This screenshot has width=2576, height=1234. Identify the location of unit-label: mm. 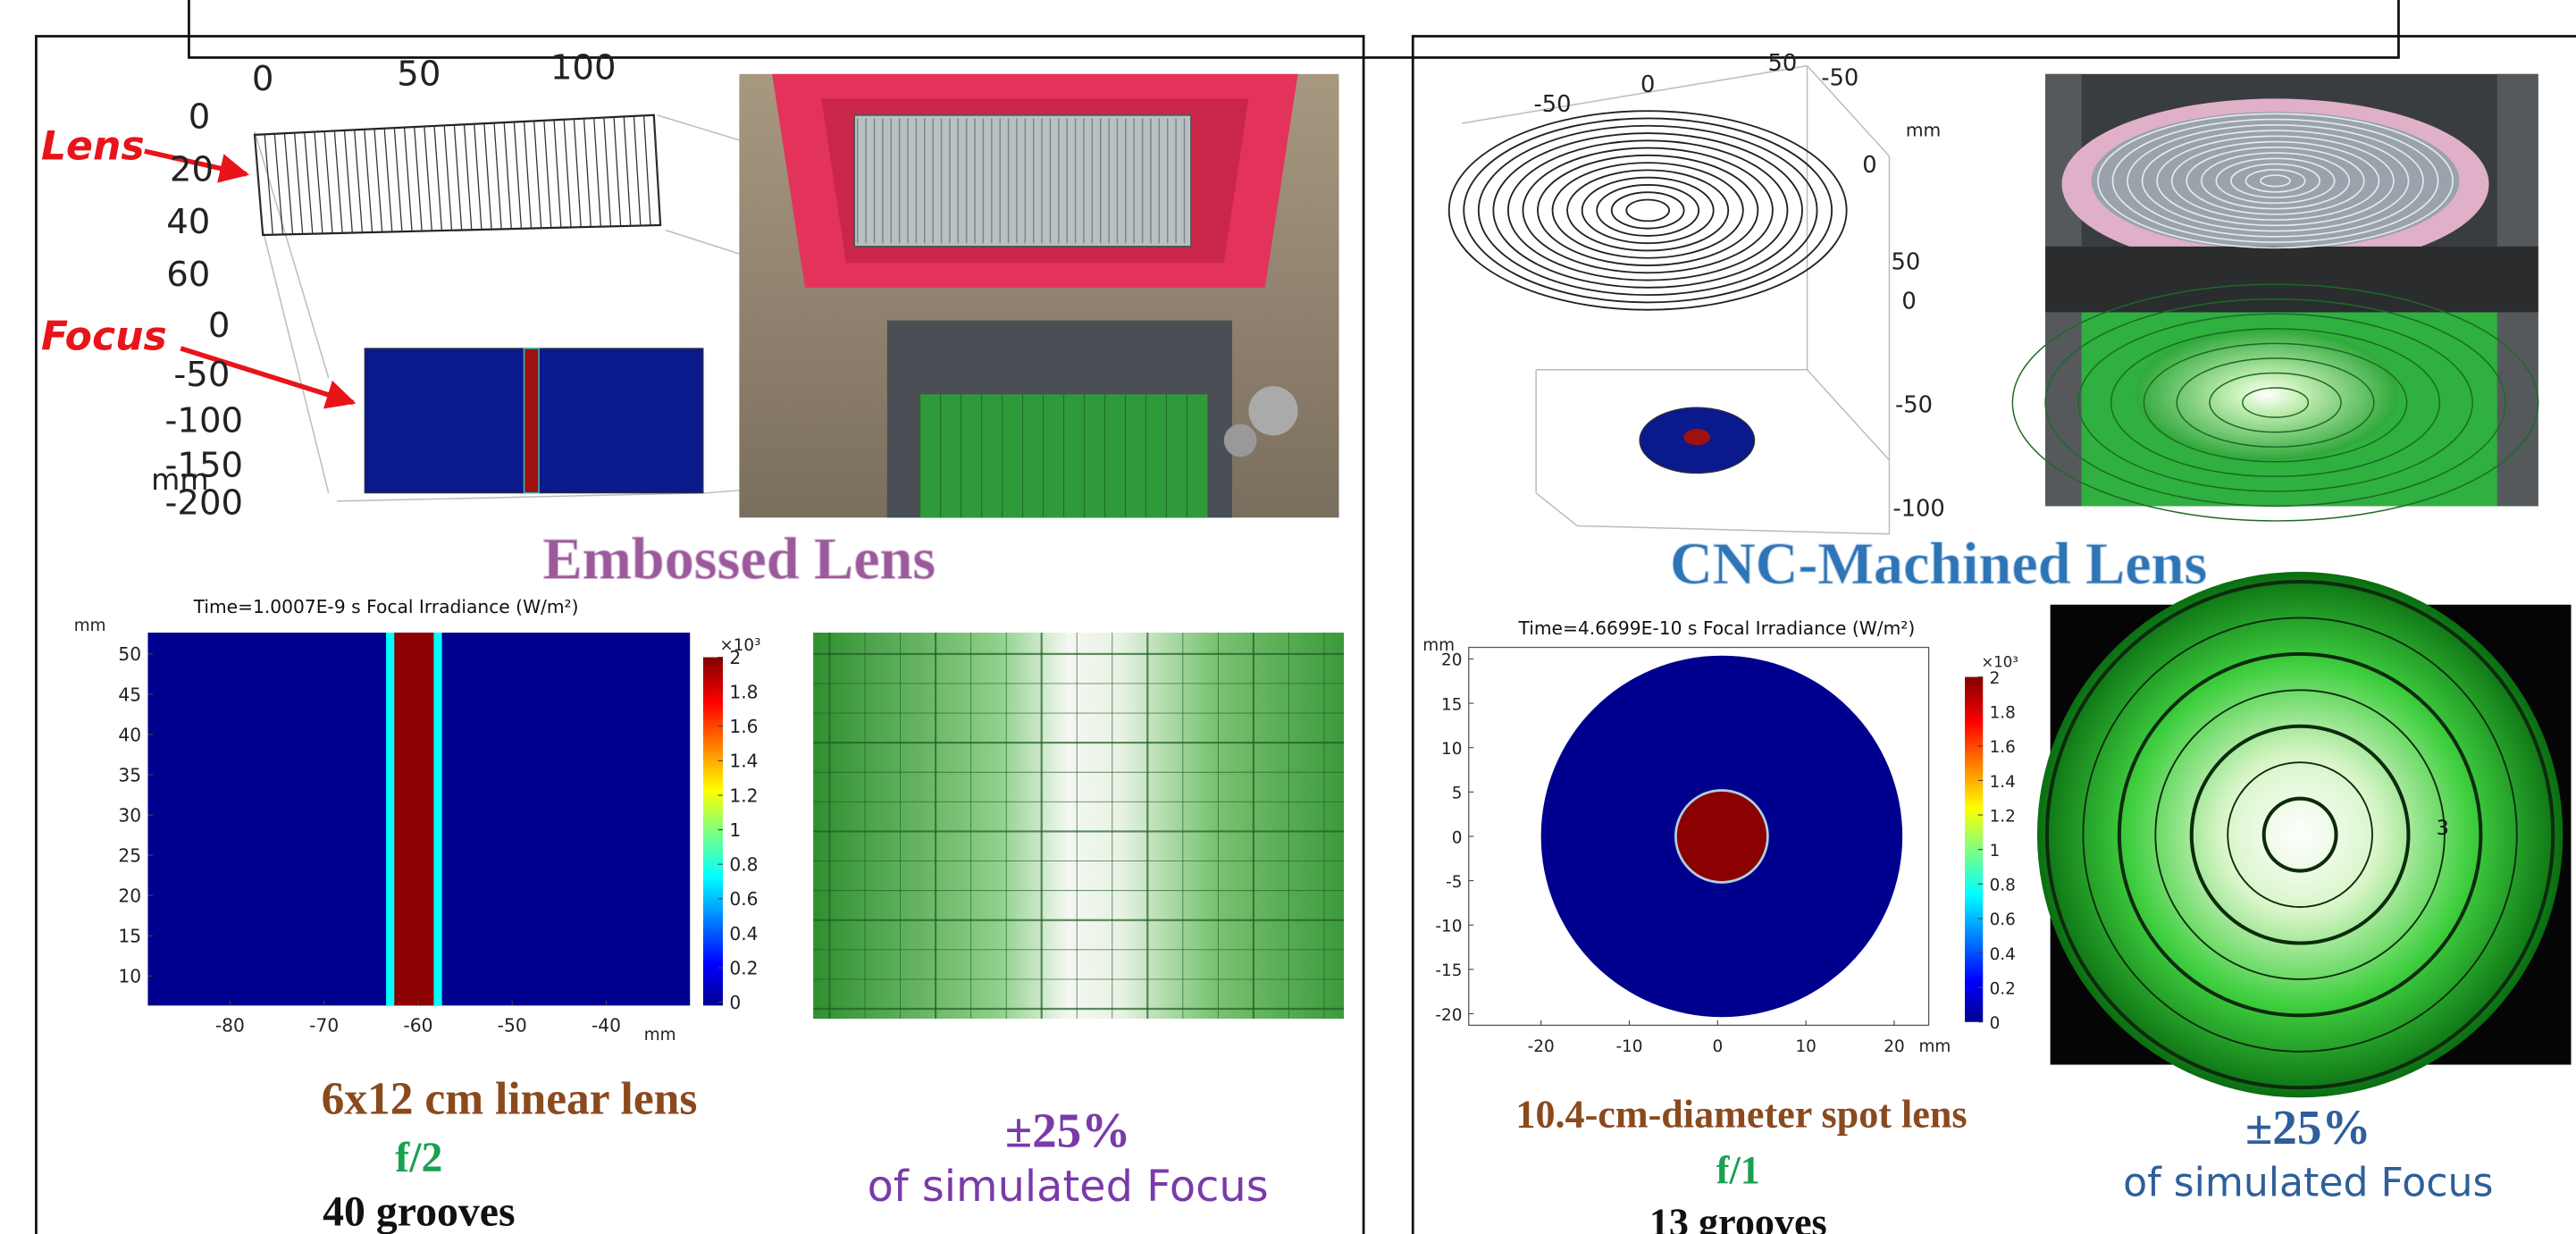
(179, 479).